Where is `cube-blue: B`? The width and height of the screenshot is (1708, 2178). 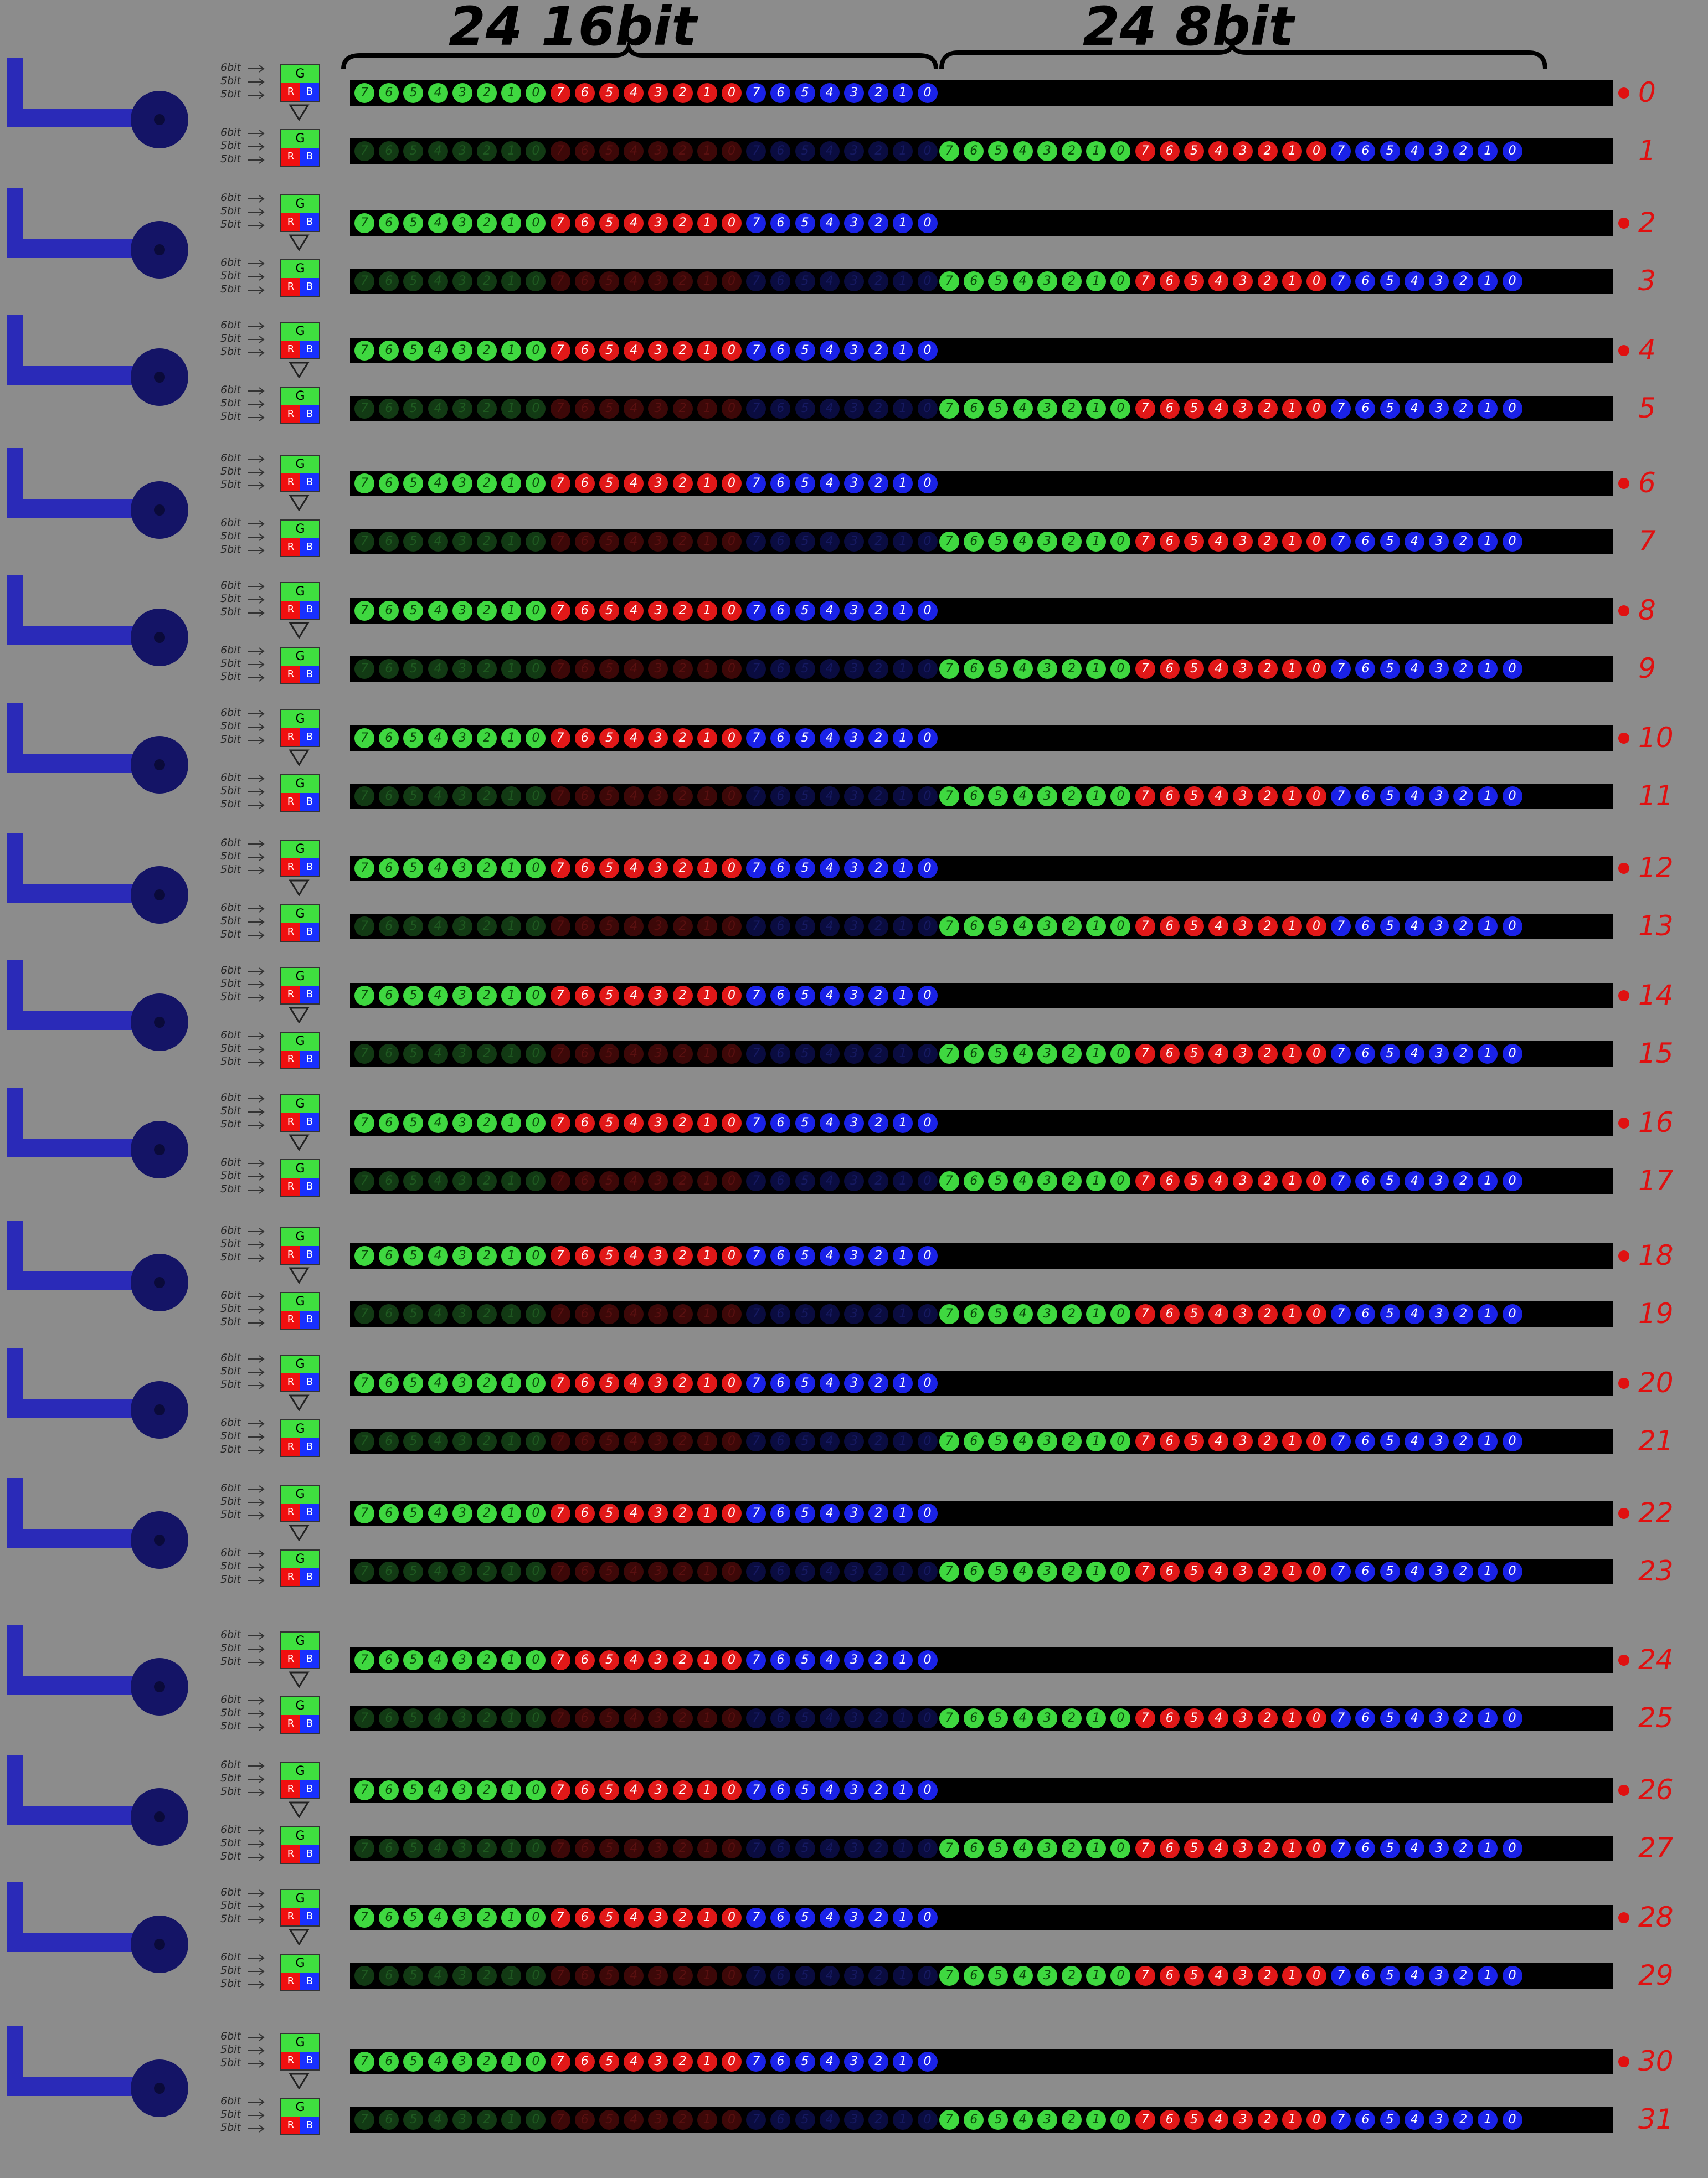
cube-blue: B is located at coordinates (310, 867).